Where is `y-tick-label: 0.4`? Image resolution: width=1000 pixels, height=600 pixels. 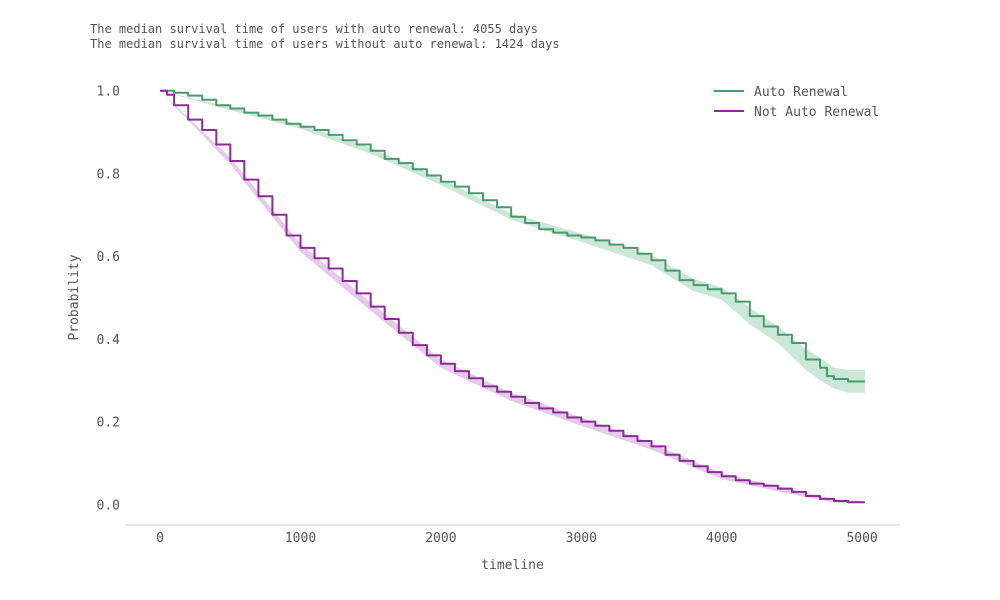
y-tick-label: 0.4 is located at coordinates (109, 340).